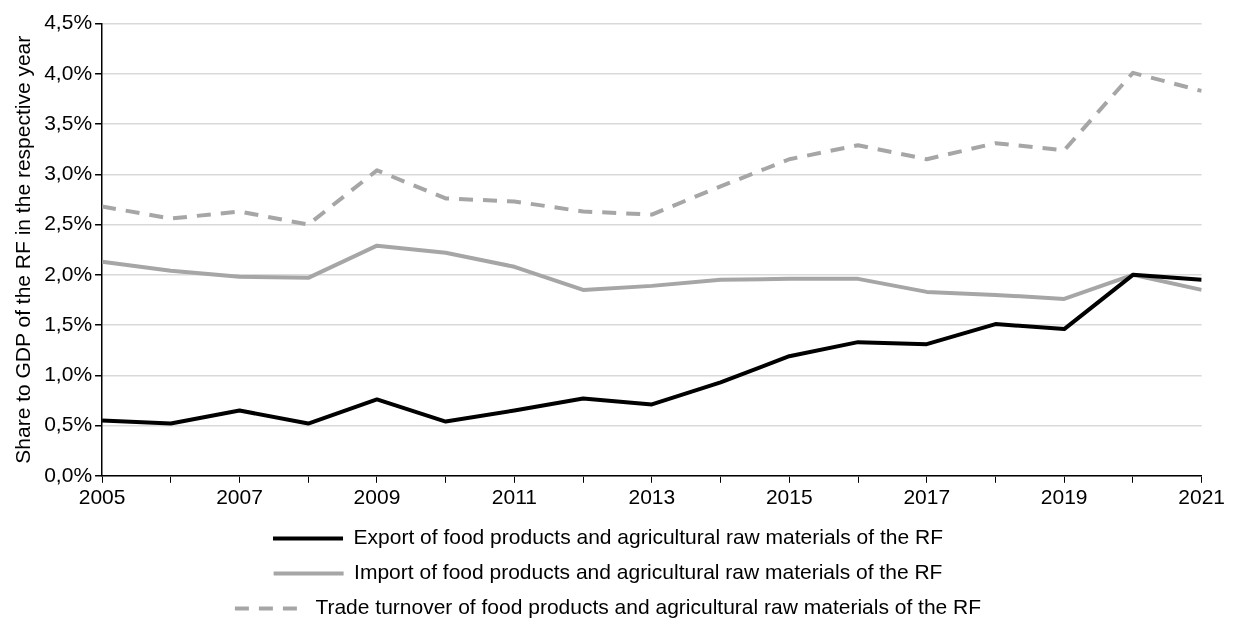  Describe the element at coordinates (1201, 497) in the screenshot. I see `x-tick-label: 2021` at that location.